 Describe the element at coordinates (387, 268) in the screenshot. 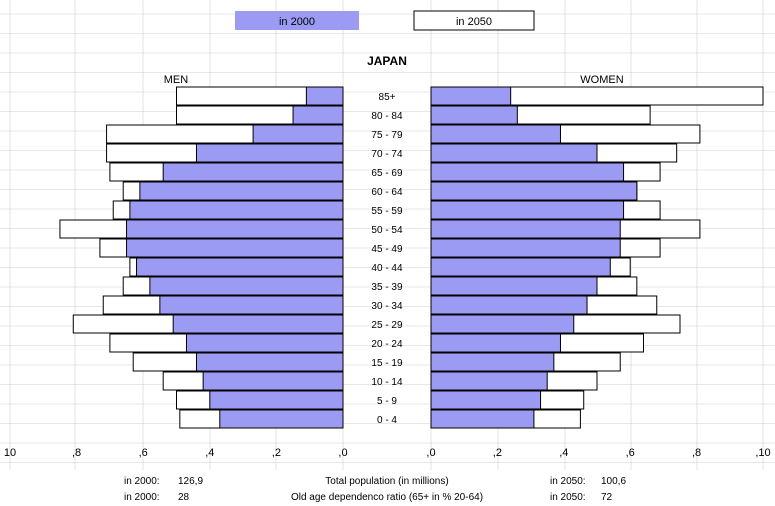

I see `age-group-label: 40 - 44` at that location.